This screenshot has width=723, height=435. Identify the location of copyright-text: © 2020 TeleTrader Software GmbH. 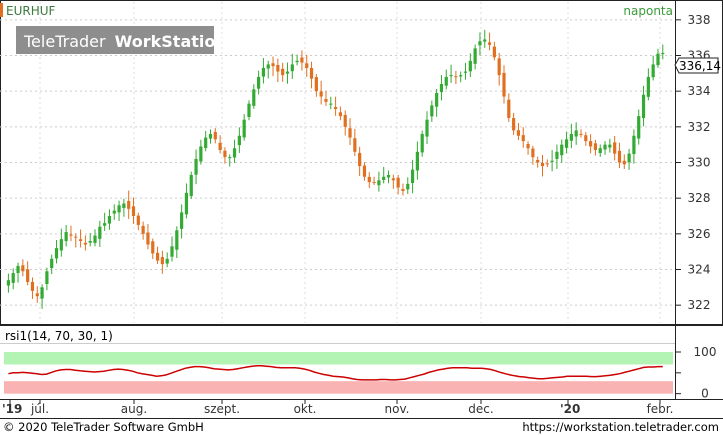
(103, 427).